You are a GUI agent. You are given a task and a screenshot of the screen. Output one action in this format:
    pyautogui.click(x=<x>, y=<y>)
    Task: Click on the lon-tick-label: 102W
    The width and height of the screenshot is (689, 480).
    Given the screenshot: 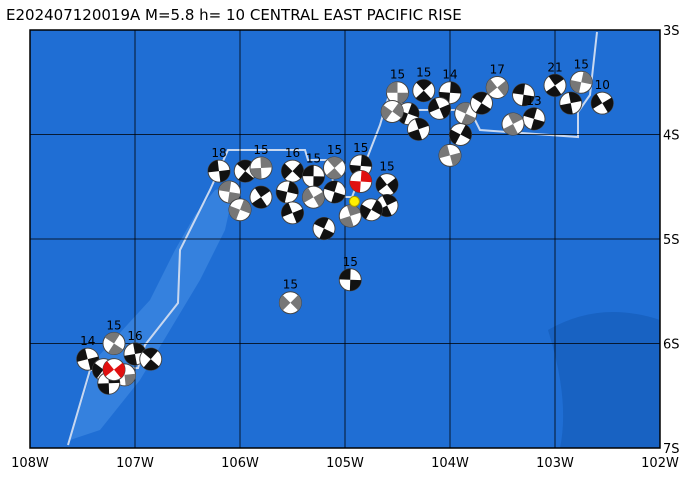 What is the action you would take?
    pyautogui.click(x=660, y=463)
    